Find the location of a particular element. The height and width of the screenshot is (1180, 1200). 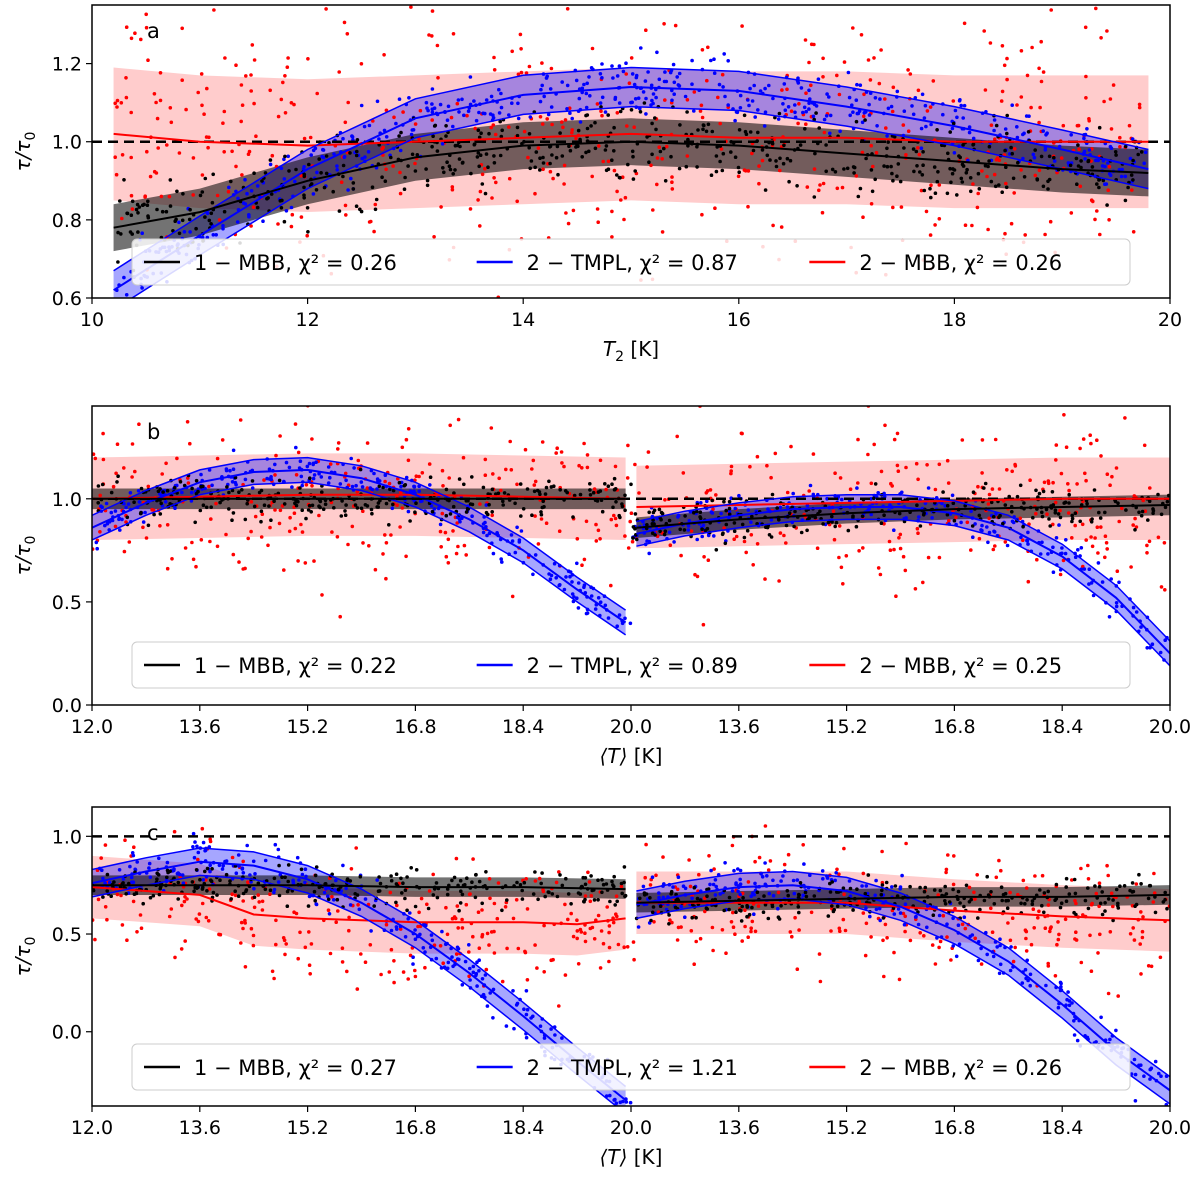

x-tick-label: 16.8 is located at coordinates (954, 1128).